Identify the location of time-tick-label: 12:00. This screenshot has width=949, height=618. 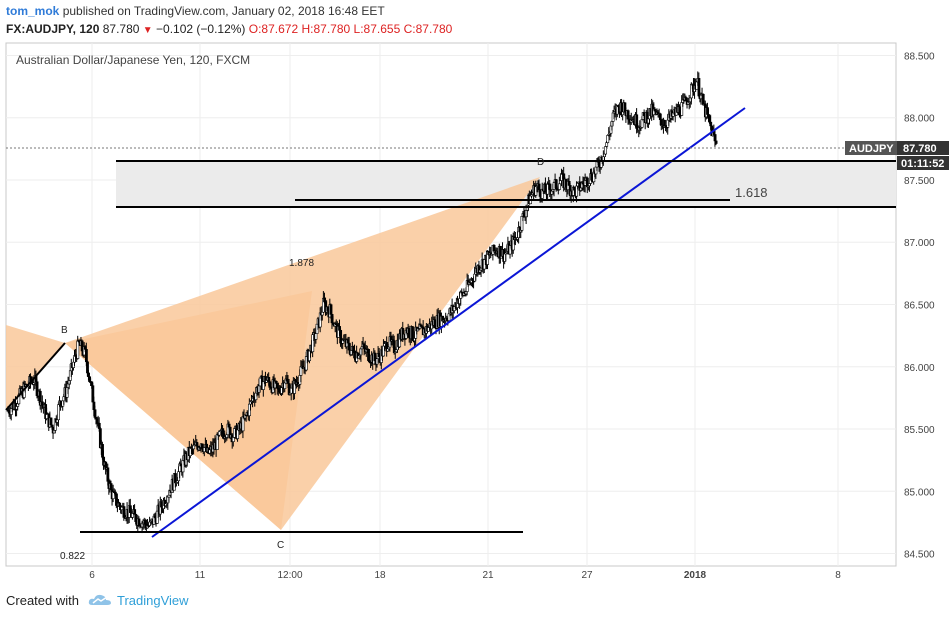
(289, 575).